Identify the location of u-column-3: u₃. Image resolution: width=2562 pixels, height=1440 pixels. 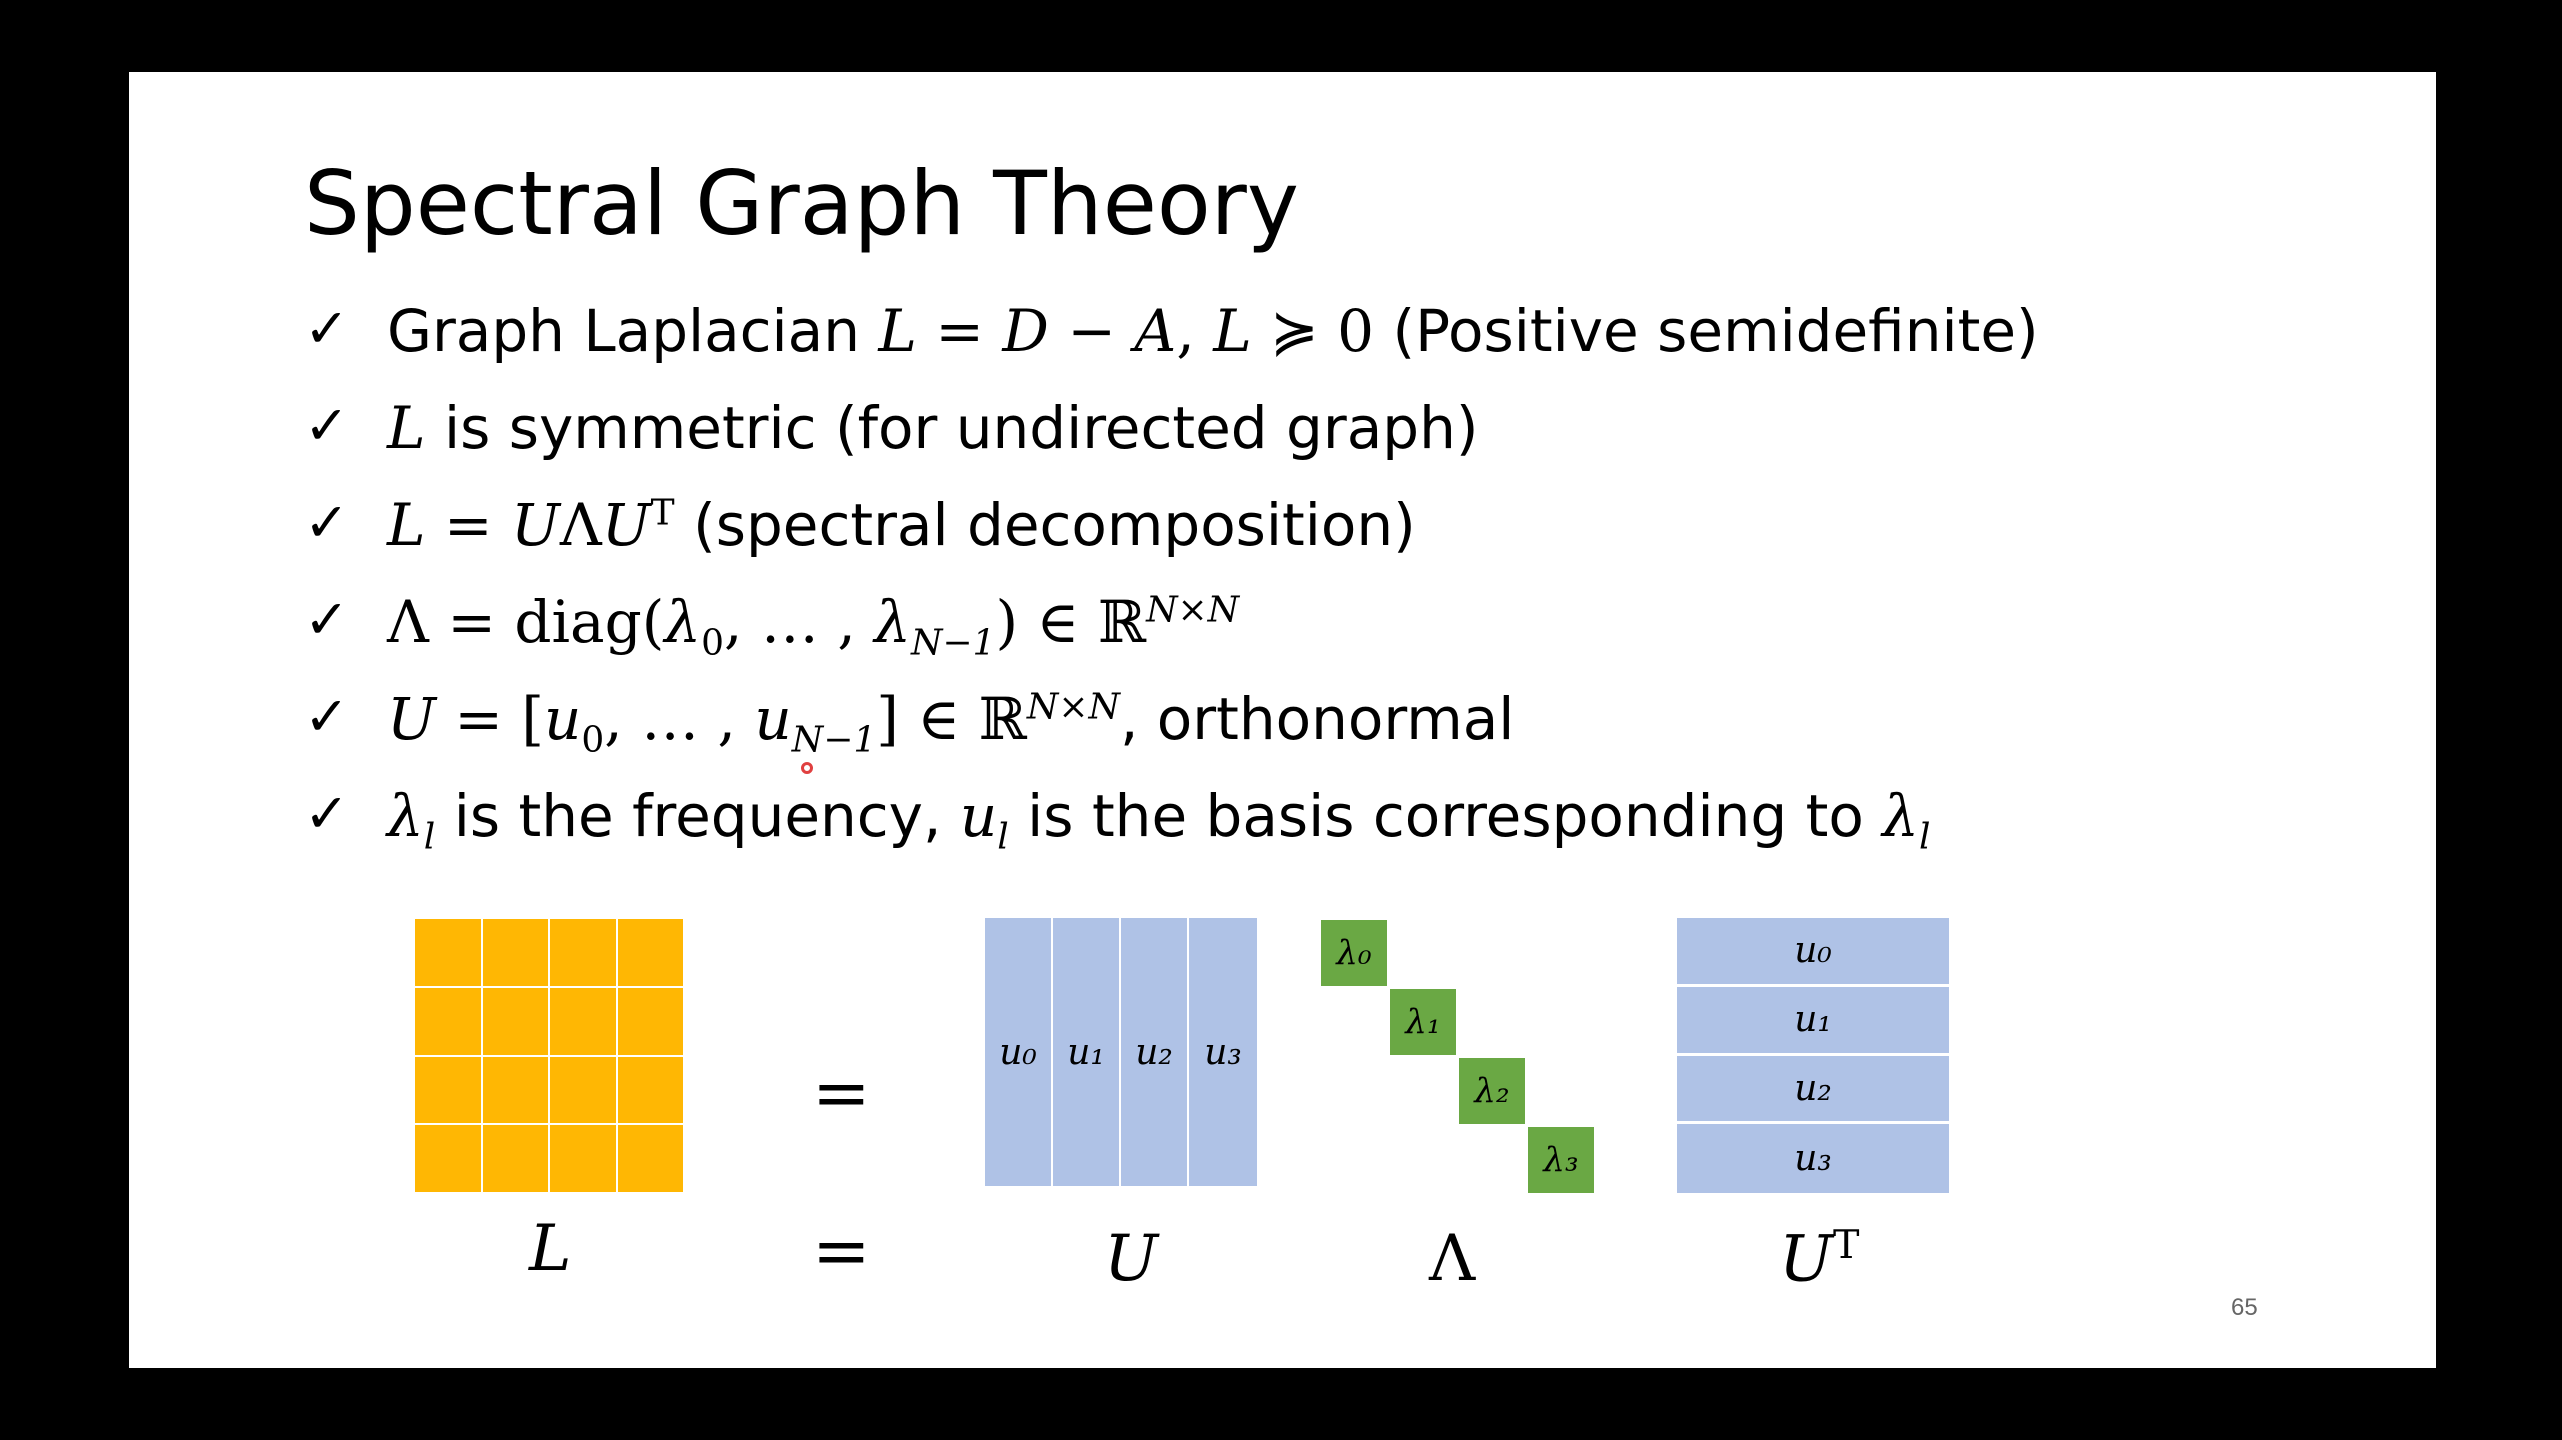
(1223, 1052).